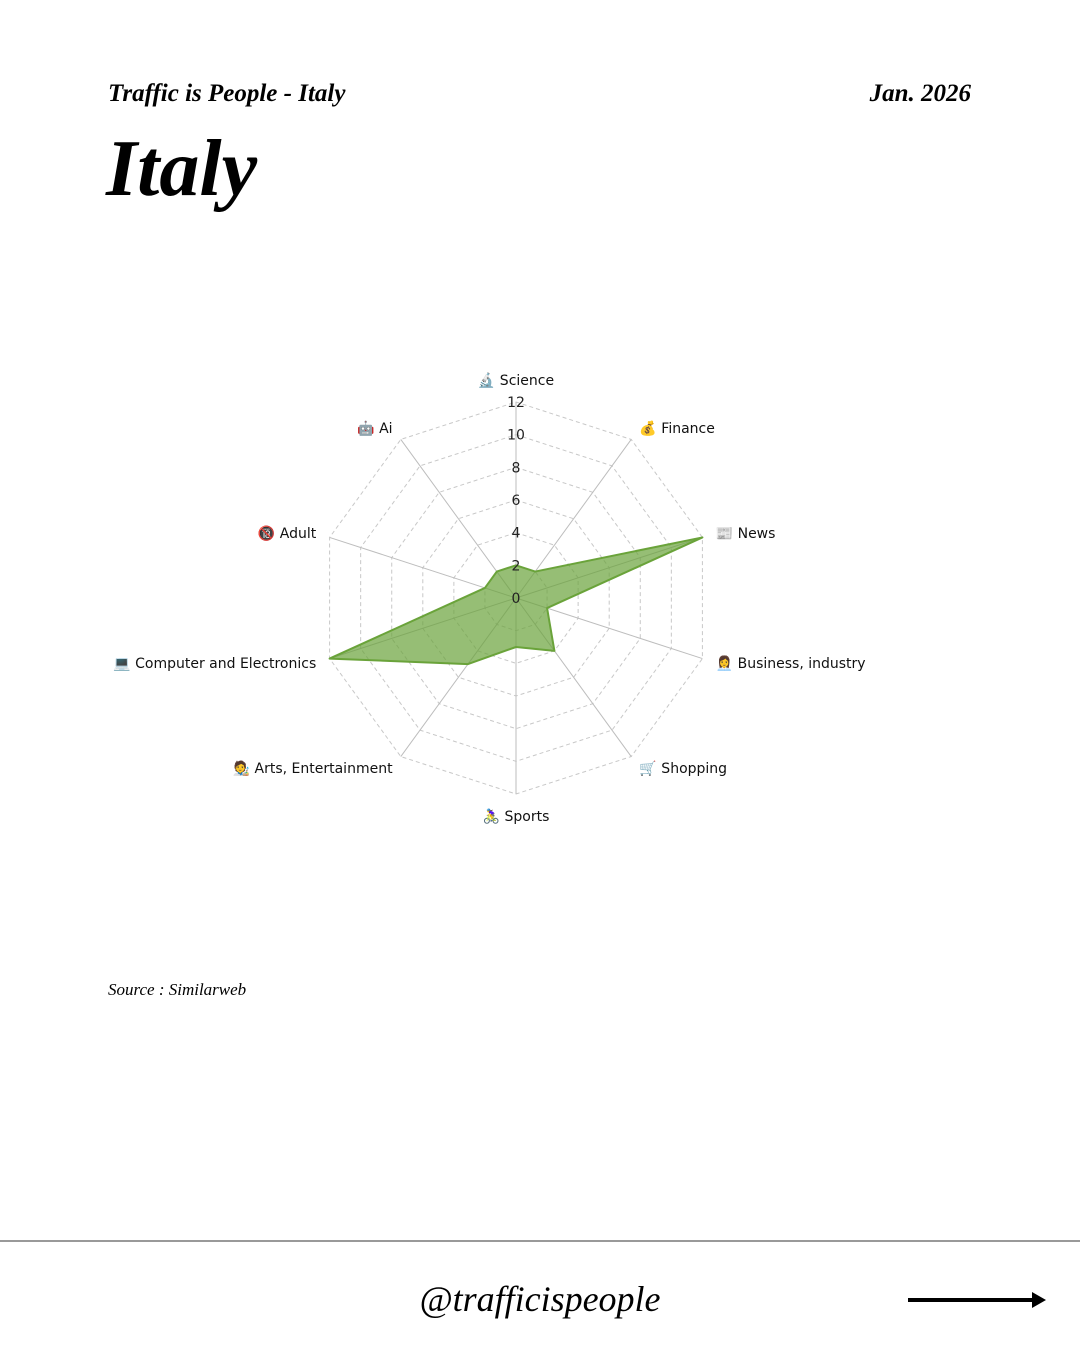 This screenshot has height=1350, width=1080. I want to click on tick-label: 10, so click(516, 436).